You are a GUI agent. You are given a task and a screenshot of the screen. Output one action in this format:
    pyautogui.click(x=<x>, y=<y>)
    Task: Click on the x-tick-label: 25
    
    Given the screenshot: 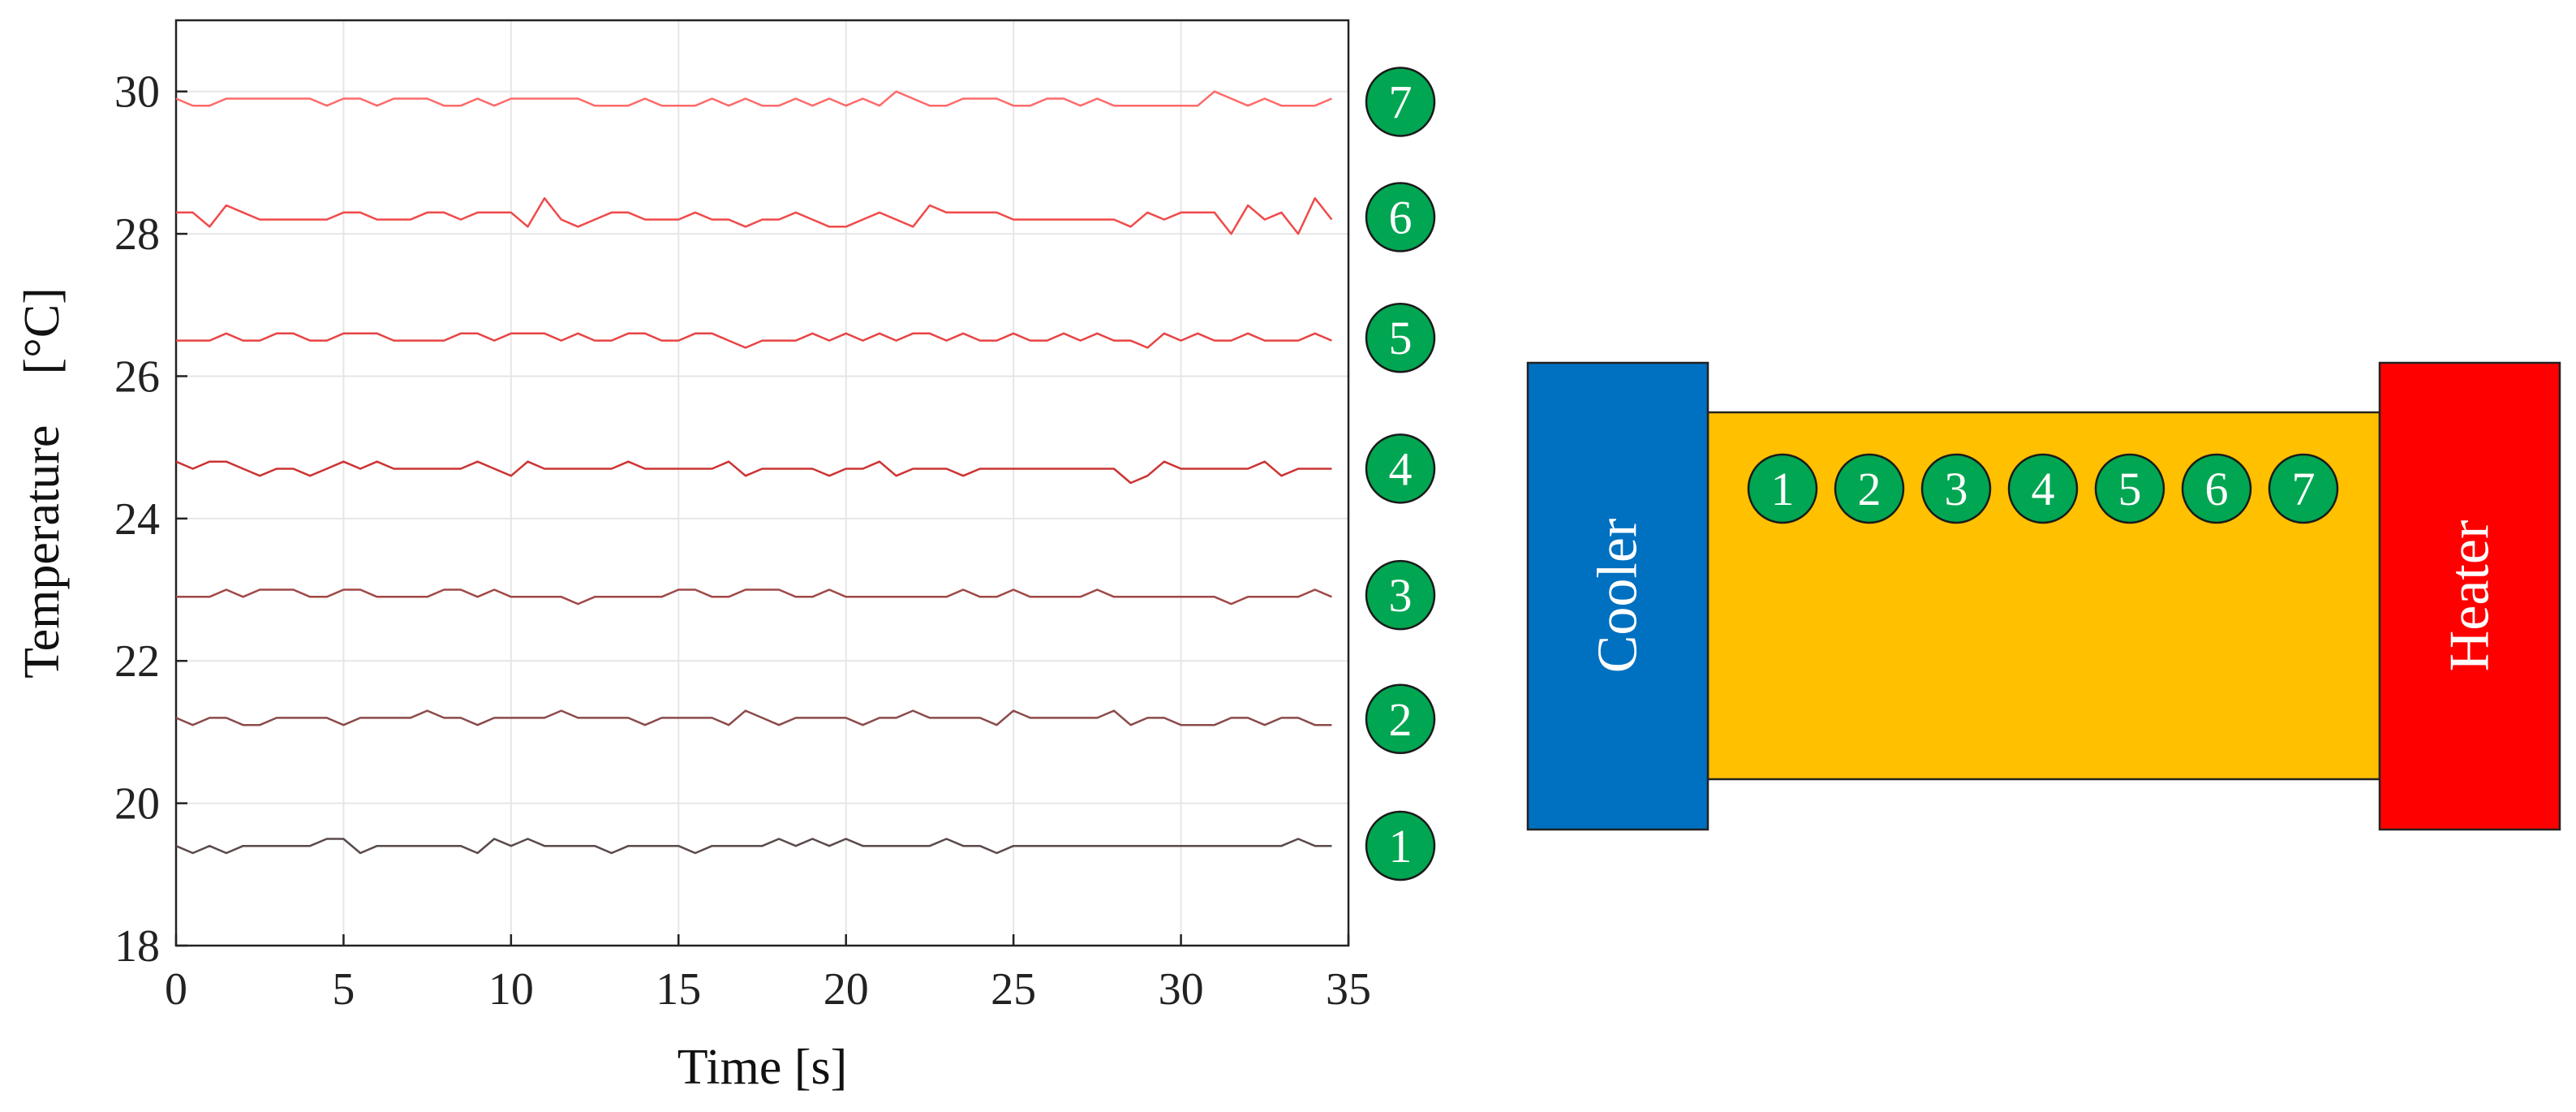 What is the action you would take?
    pyautogui.click(x=1013, y=989)
    